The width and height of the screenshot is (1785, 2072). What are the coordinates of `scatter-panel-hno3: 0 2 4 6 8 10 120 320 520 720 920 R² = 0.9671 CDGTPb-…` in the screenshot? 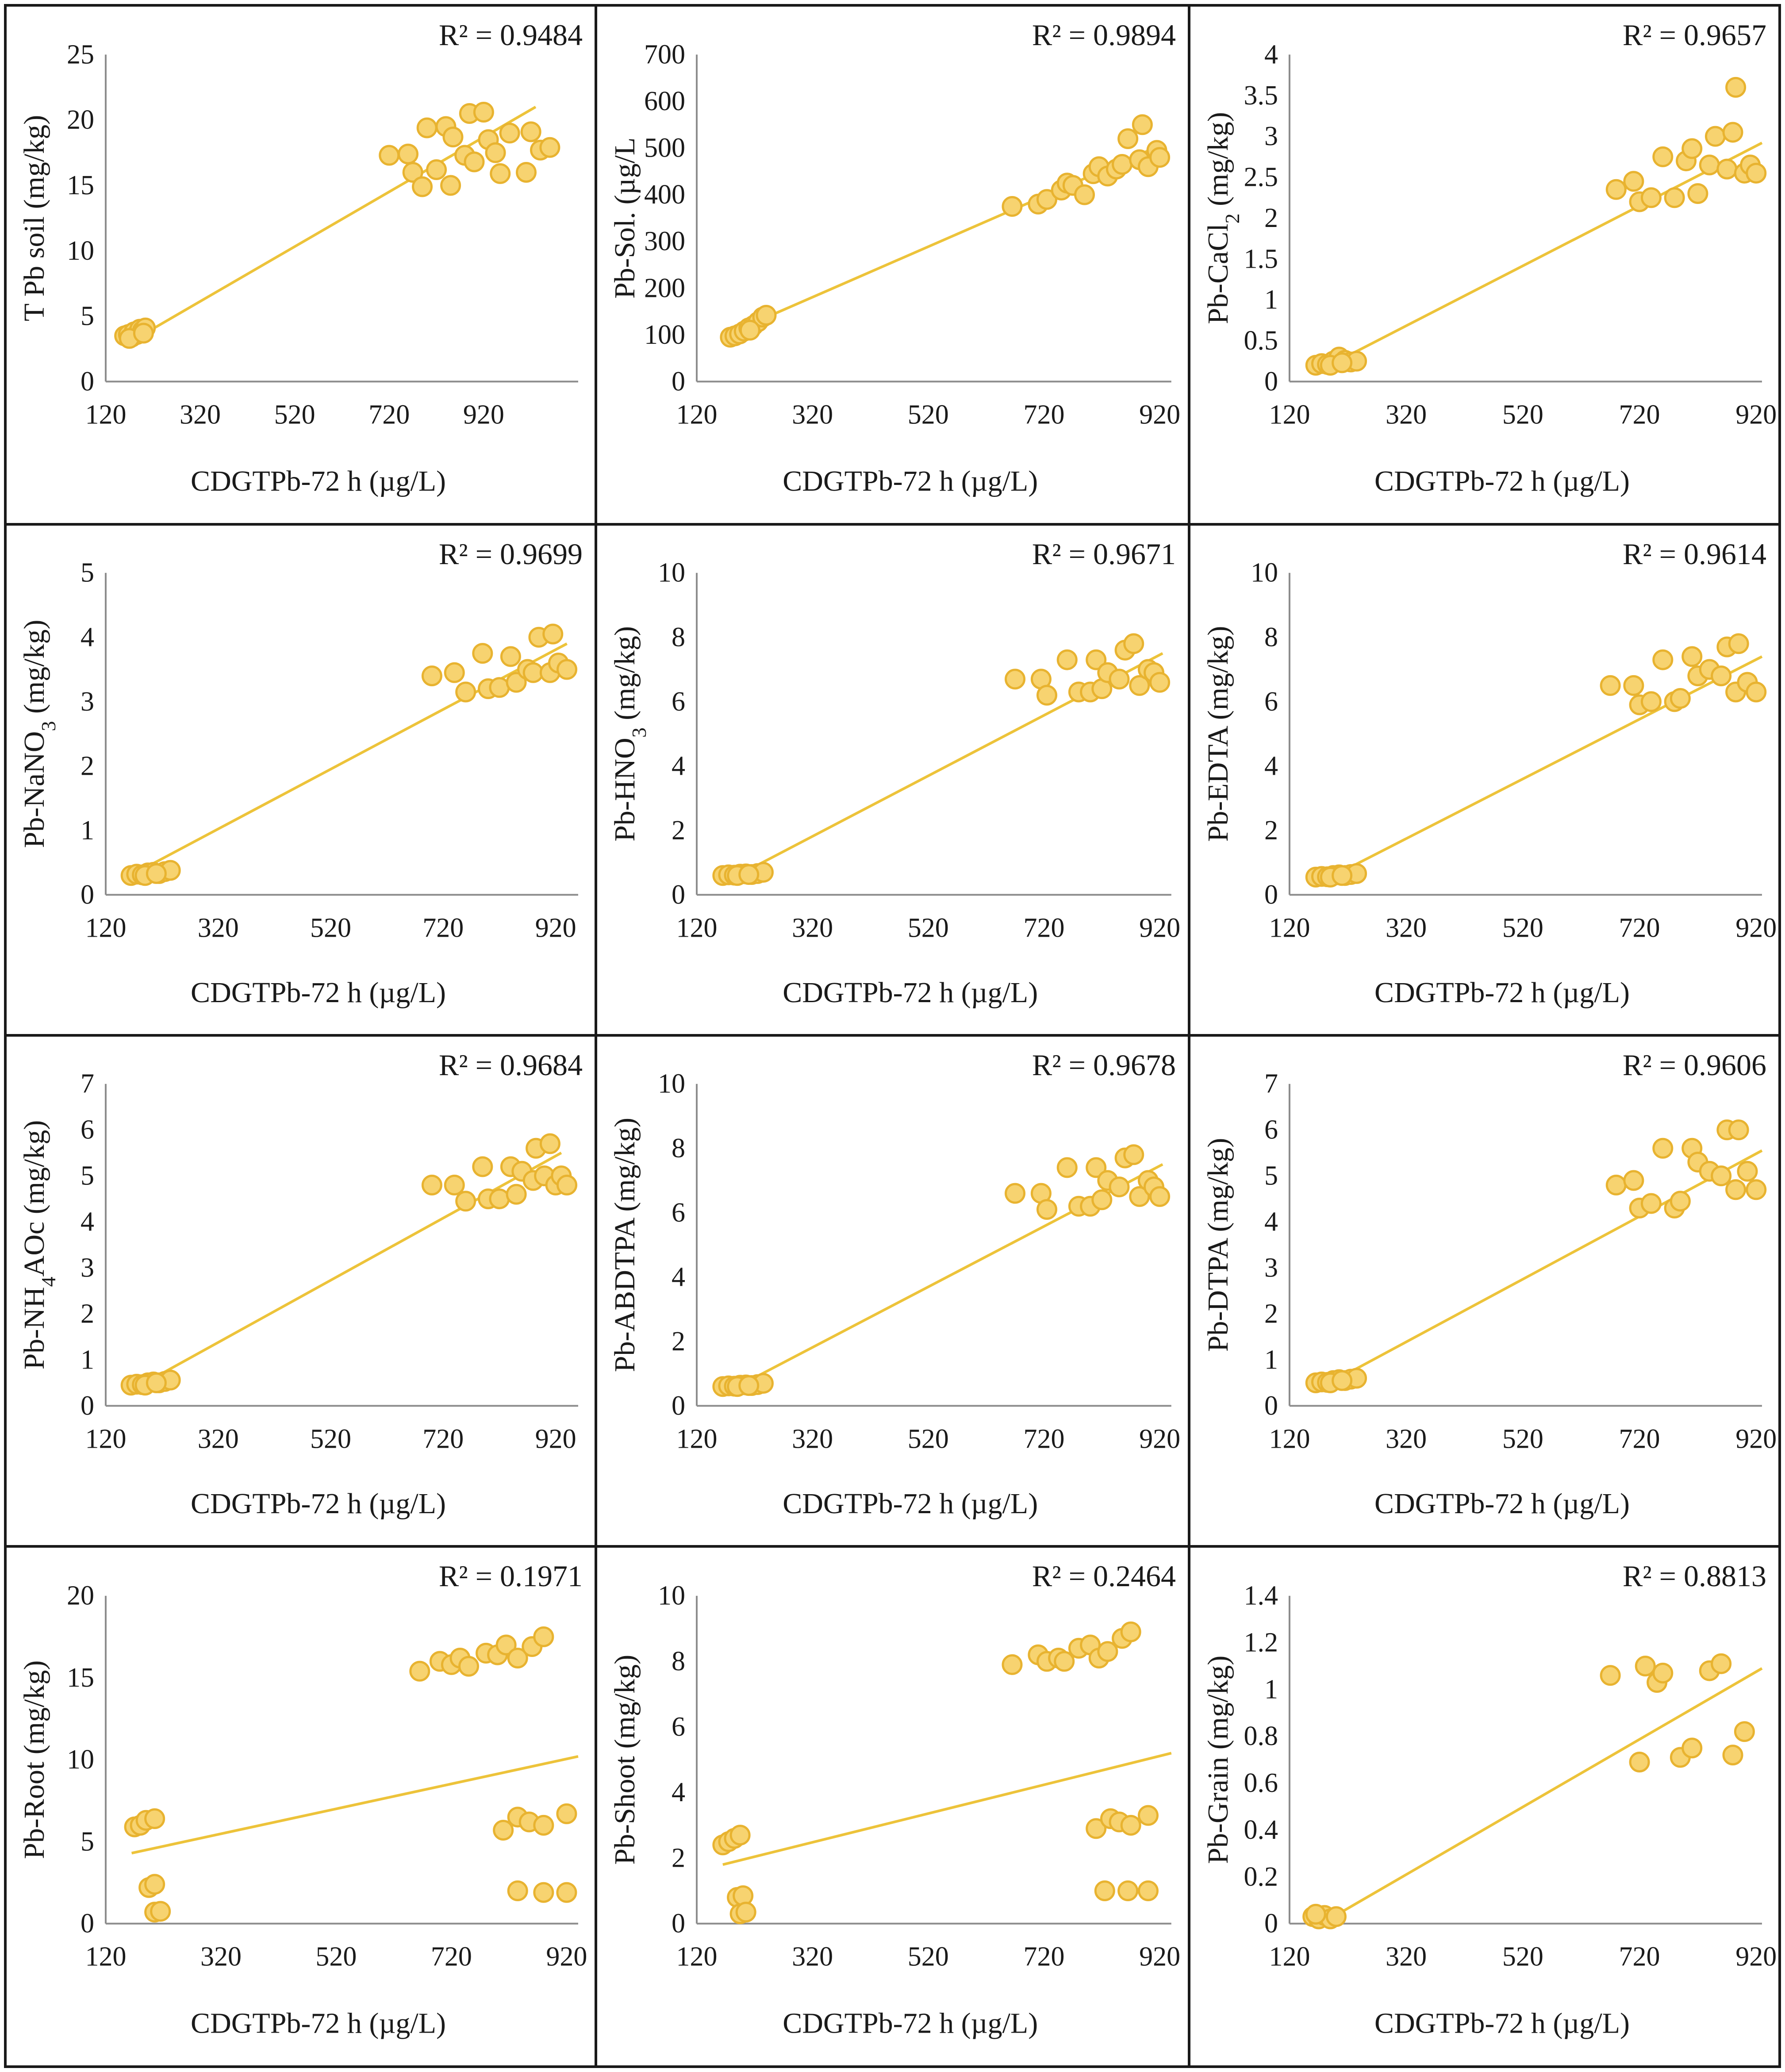 It's located at (894, 773).